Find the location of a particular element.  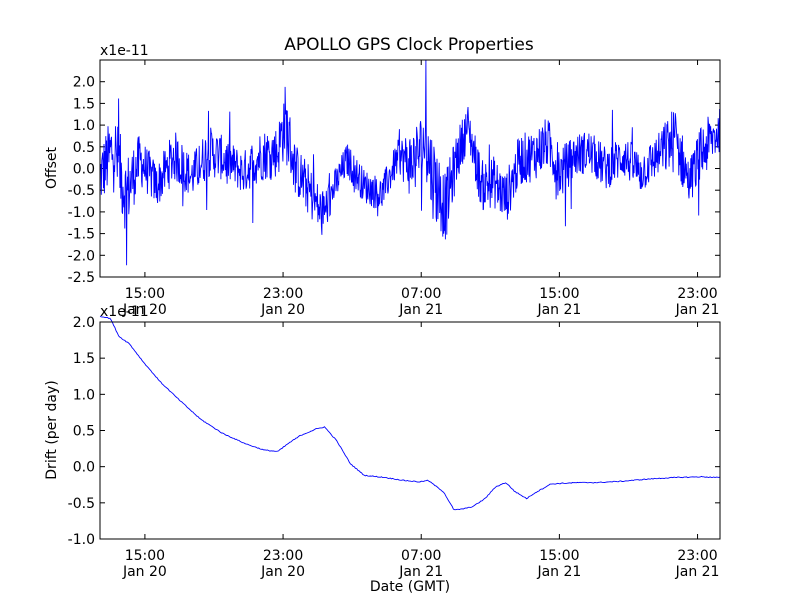

offset-ytick-label: -1.0 is located at coordinates (81, 213).